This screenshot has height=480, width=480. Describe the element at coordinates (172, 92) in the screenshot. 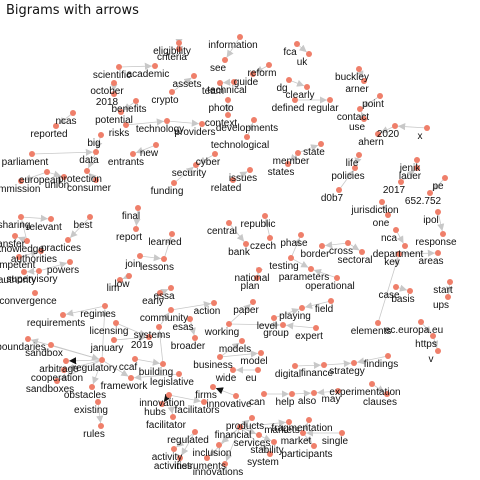

I see `node-dot-crypto` at that location.